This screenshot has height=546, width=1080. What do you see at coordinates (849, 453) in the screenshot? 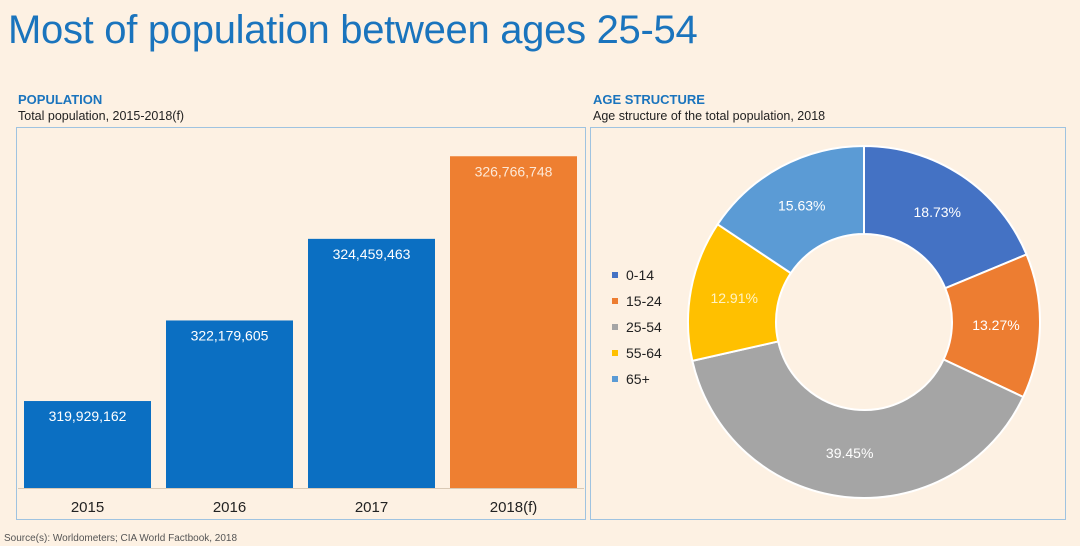
I see `donut-value-label: 39.45%` at bounding box center [849, 453].